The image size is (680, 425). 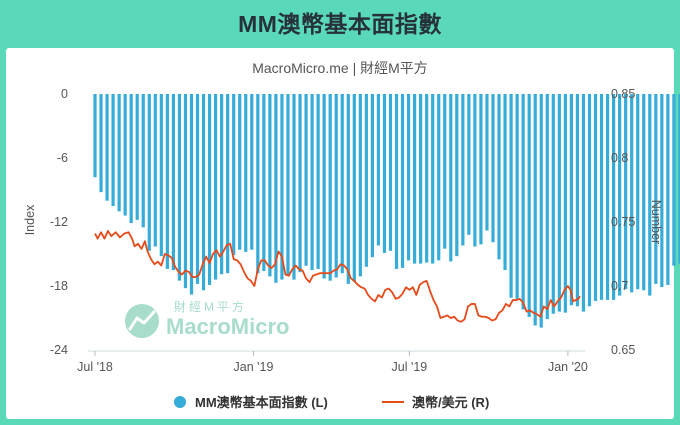 I want to click on legend-item-bars: MM澳幣基本面指數 (L), so click(x=251, y=402).